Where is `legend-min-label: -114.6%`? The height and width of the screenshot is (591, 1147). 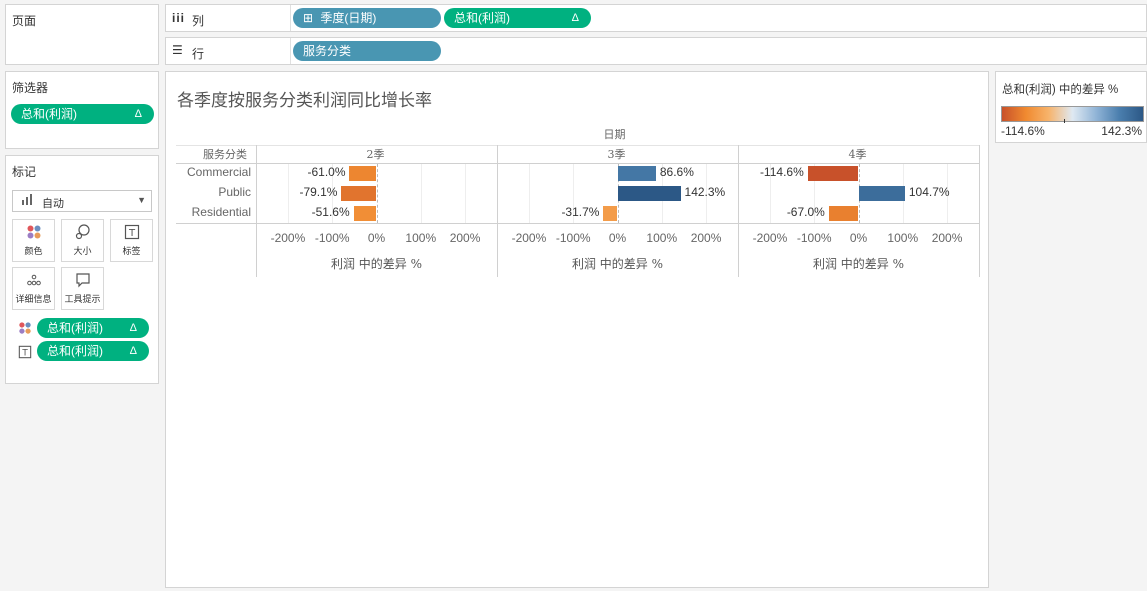
legend-min-label: -114.6% is located at coordinates (1023, 131).